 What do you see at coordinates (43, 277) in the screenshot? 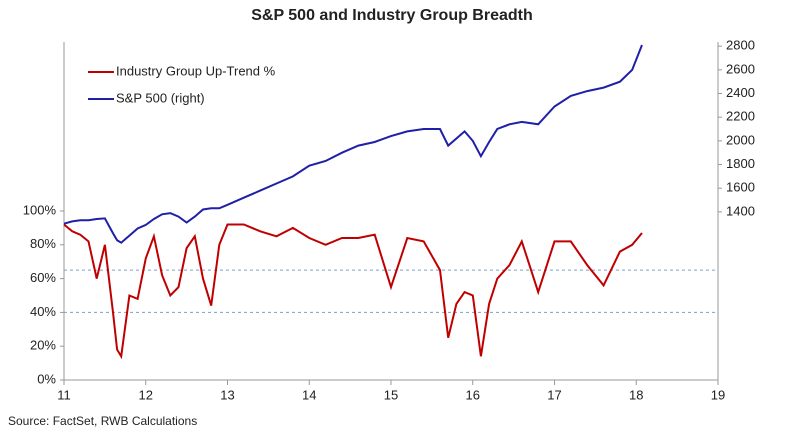
I see `y-tick-label: 60%` at bounding box center [43, 277].